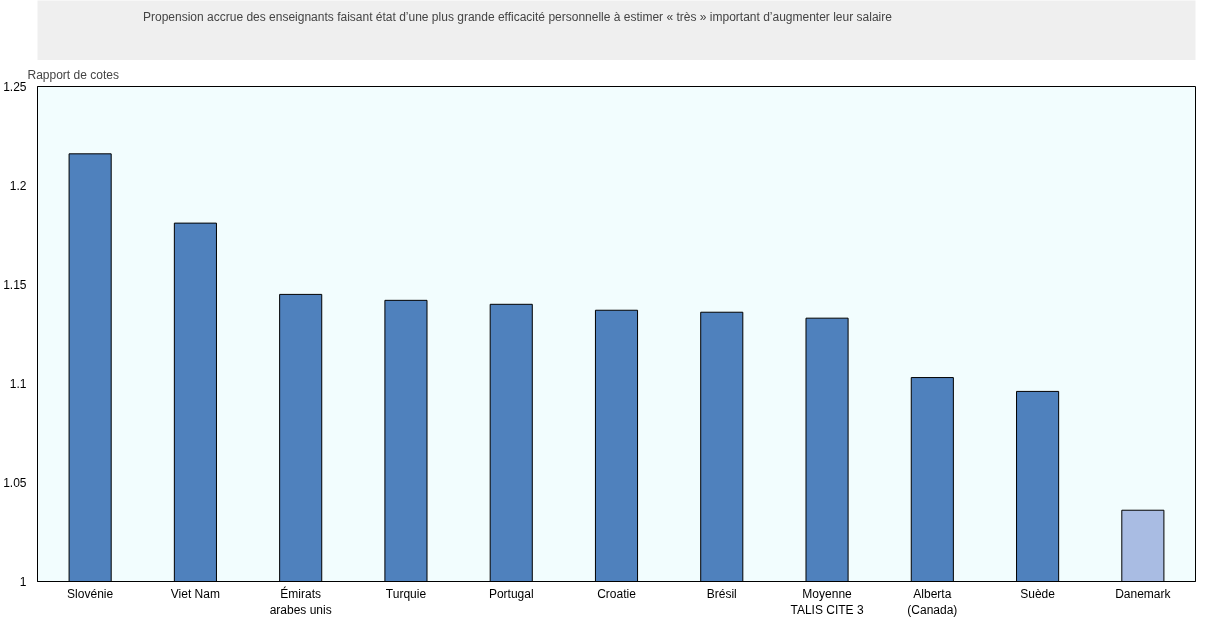 This screenshot has width=1214, height=635. I want to click on y-tick-label: 1, so click(23, 582).